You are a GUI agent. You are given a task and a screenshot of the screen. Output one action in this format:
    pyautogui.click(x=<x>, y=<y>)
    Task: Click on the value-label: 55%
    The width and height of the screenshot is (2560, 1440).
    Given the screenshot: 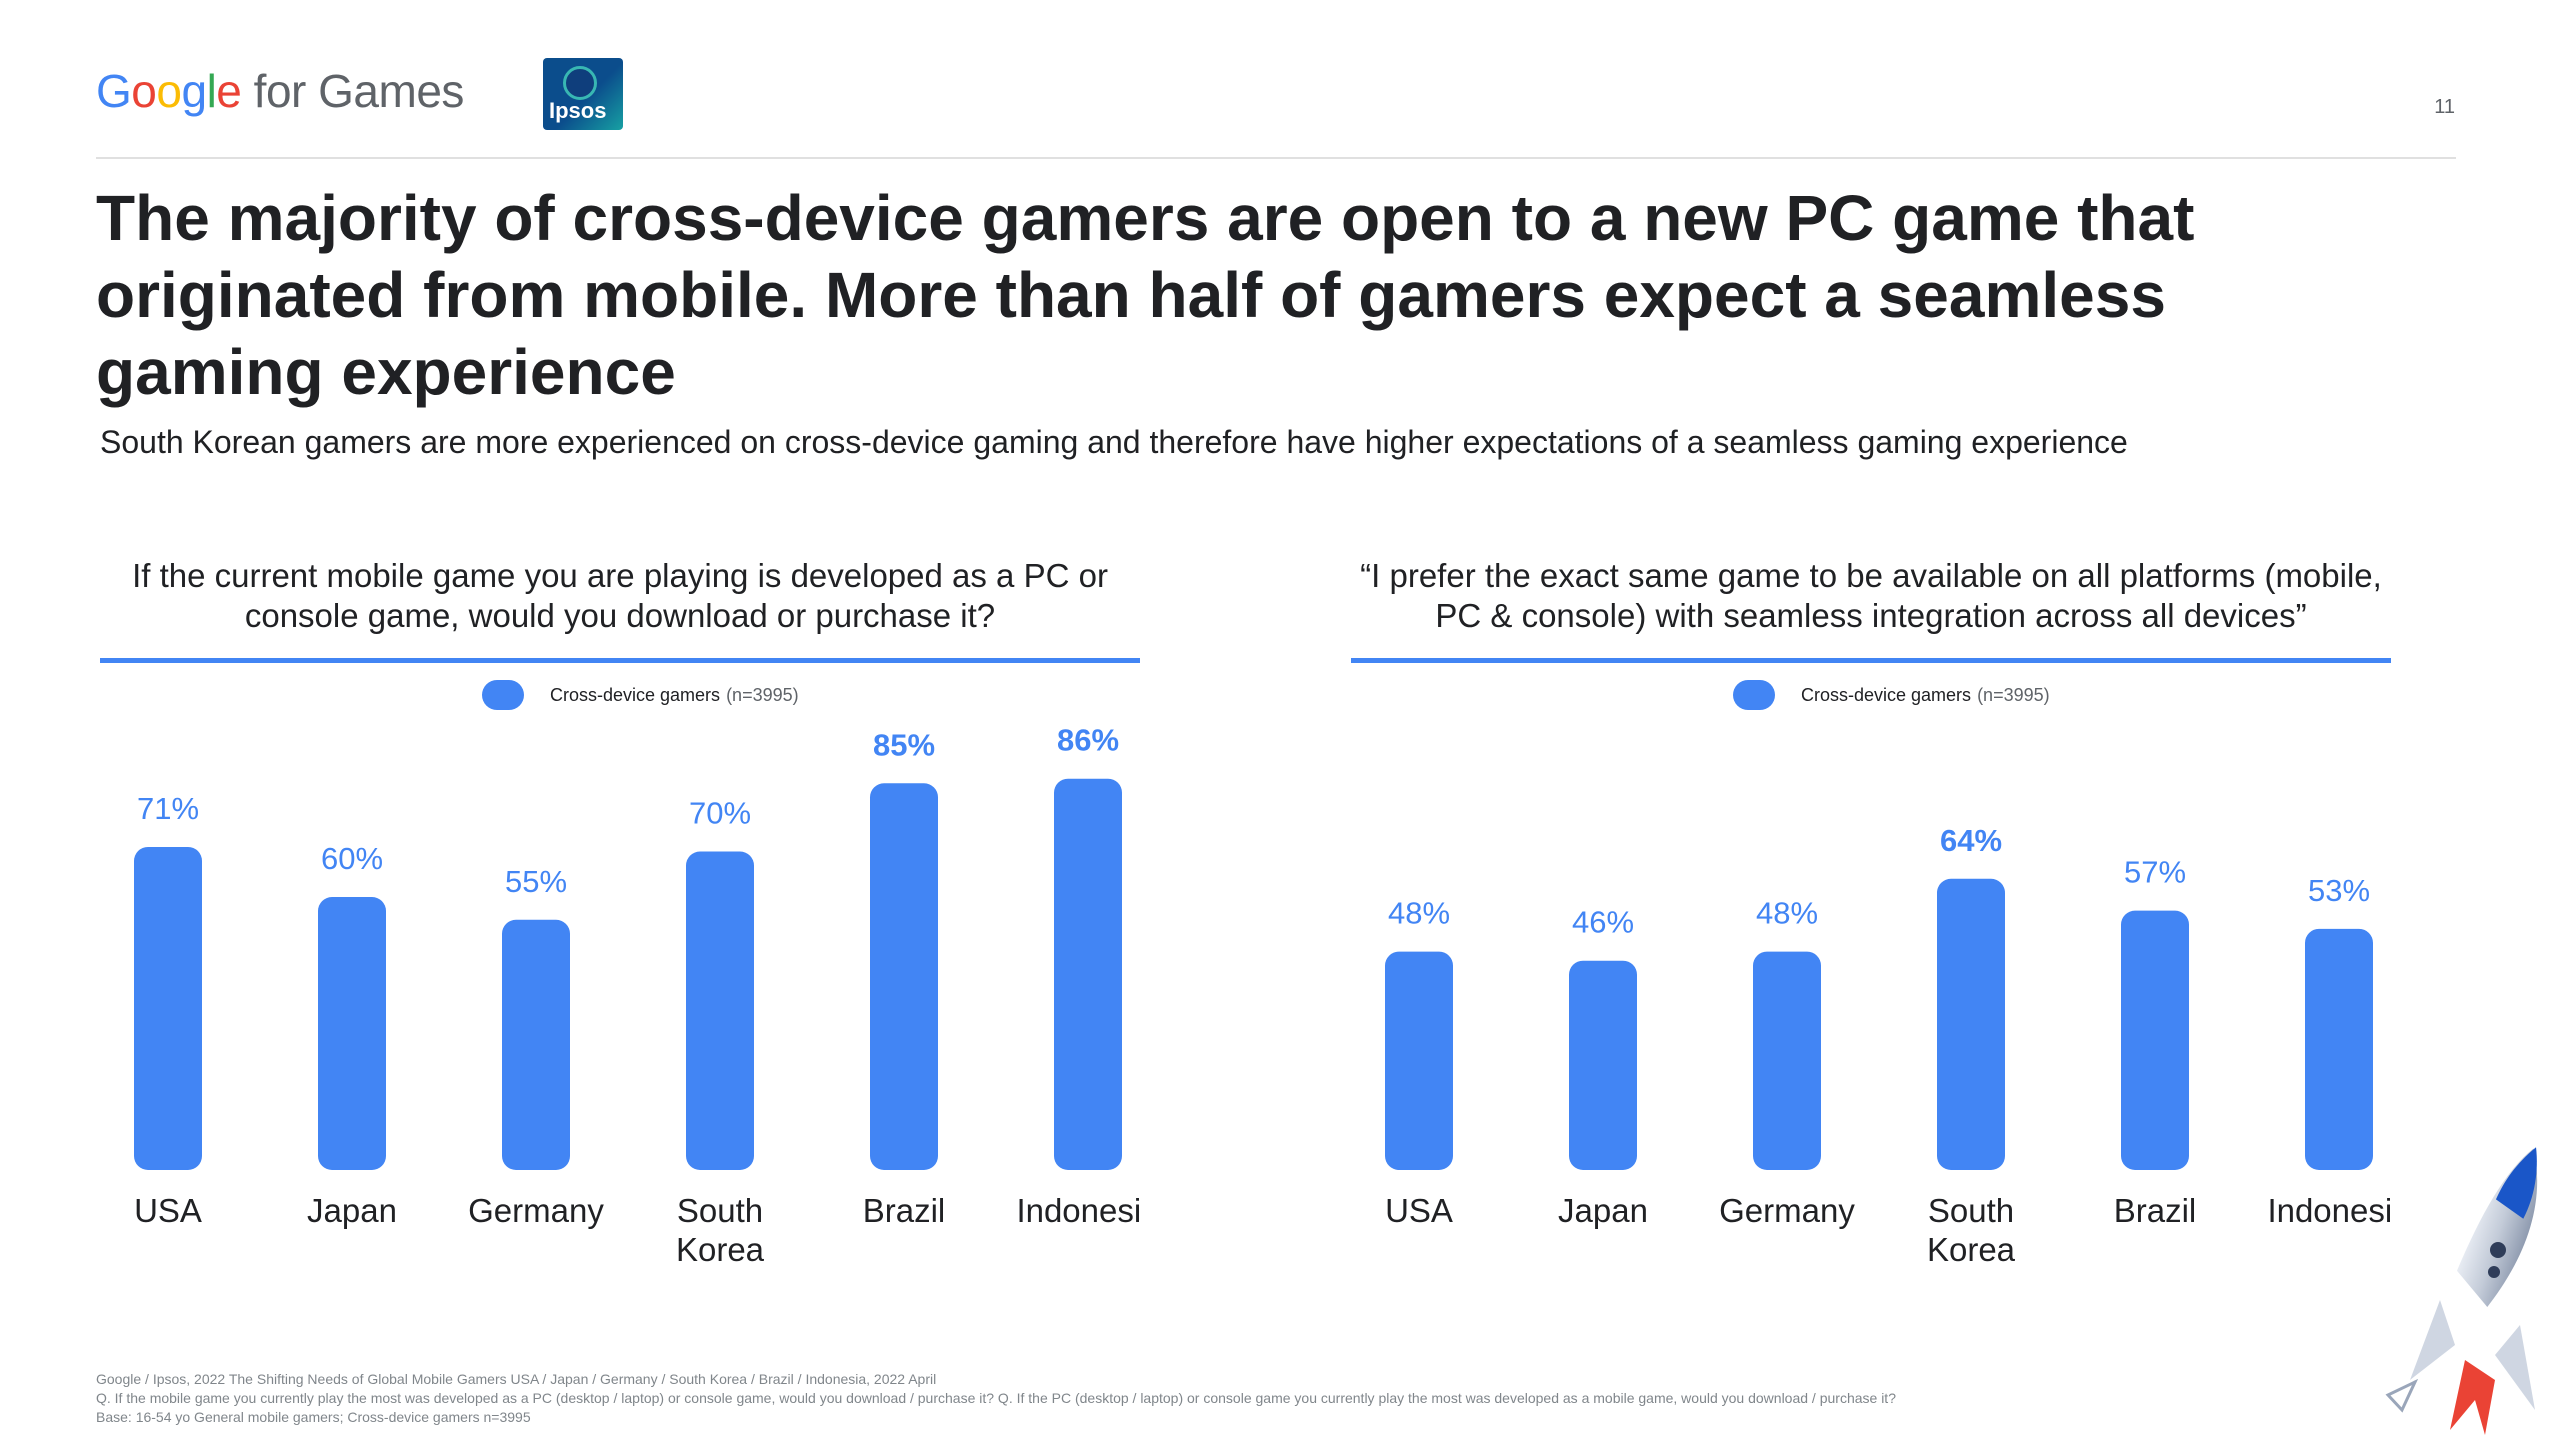 What is the action you would take?
    pyautogui.click(x=536, y=881)
    